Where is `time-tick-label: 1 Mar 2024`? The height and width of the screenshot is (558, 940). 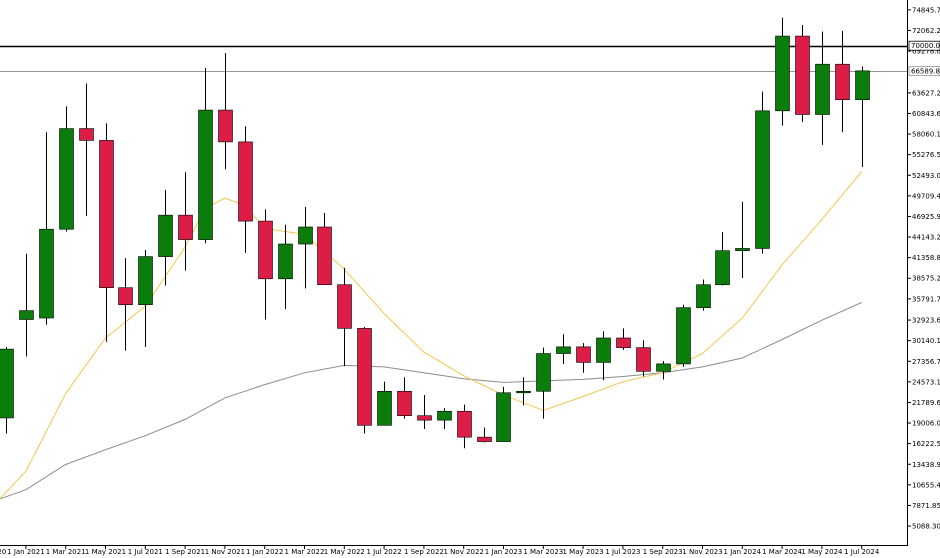 time-tick-label: 1 Mar 2024 is located at coordinates (782, 552).